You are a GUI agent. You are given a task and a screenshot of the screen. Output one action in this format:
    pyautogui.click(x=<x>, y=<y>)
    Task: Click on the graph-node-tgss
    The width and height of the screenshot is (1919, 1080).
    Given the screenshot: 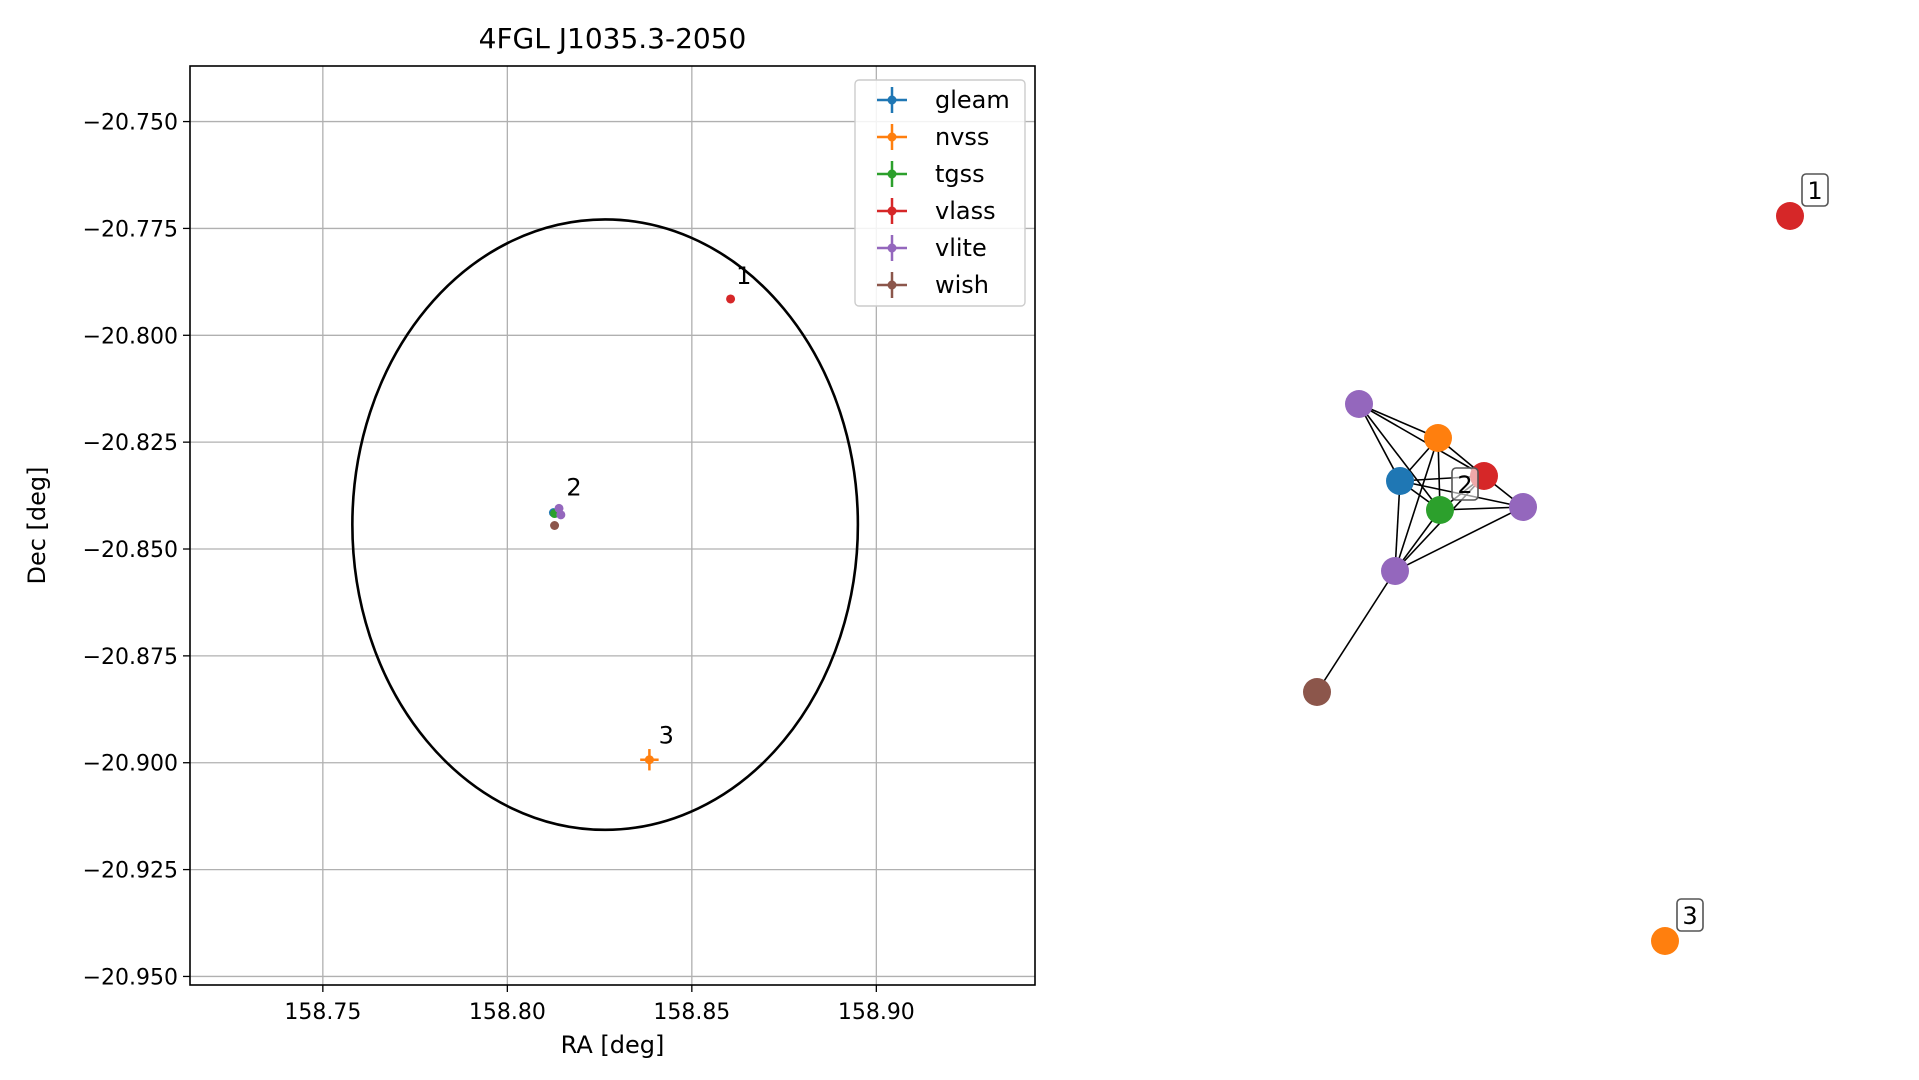 What is the action you would take?
    pyautogui.click(x=1440, y=510)
    